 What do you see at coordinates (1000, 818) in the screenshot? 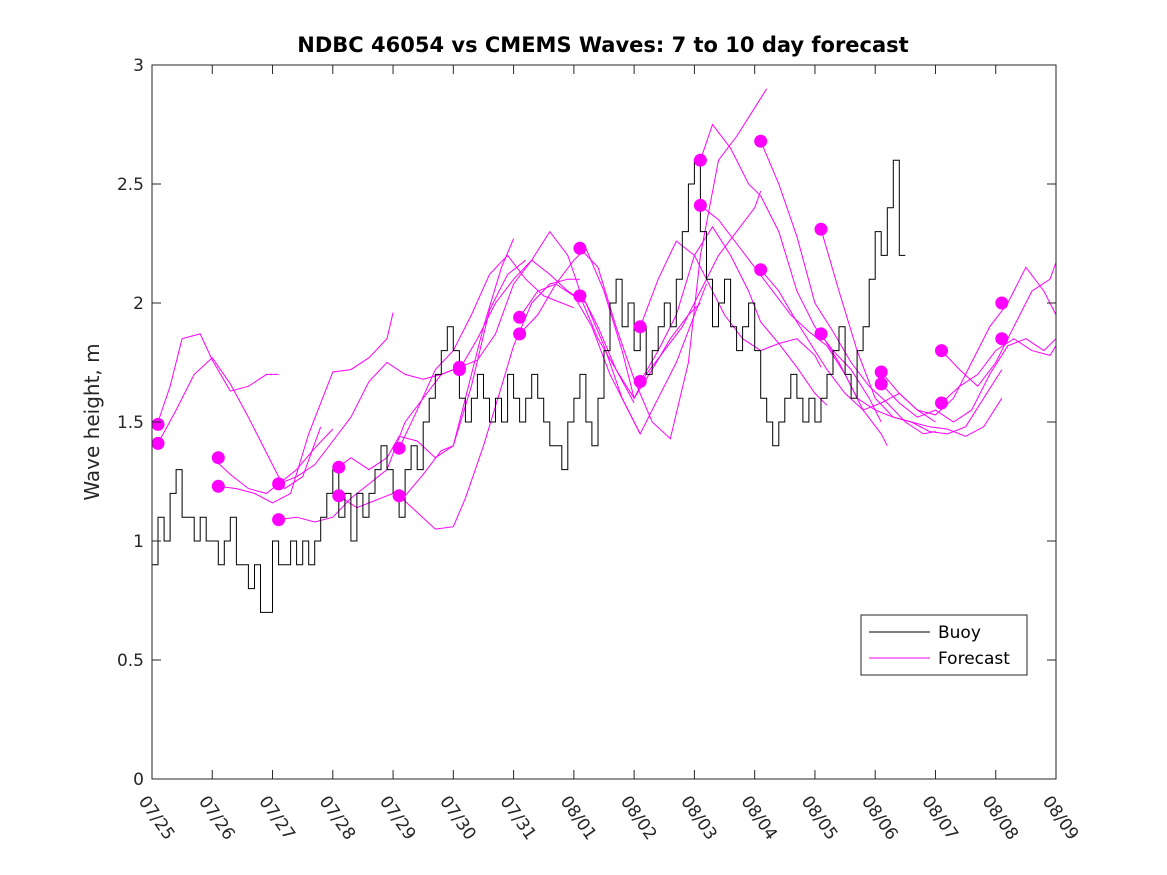
I see `x-tick-label: 08/08` at bounding box center [1000, 818].